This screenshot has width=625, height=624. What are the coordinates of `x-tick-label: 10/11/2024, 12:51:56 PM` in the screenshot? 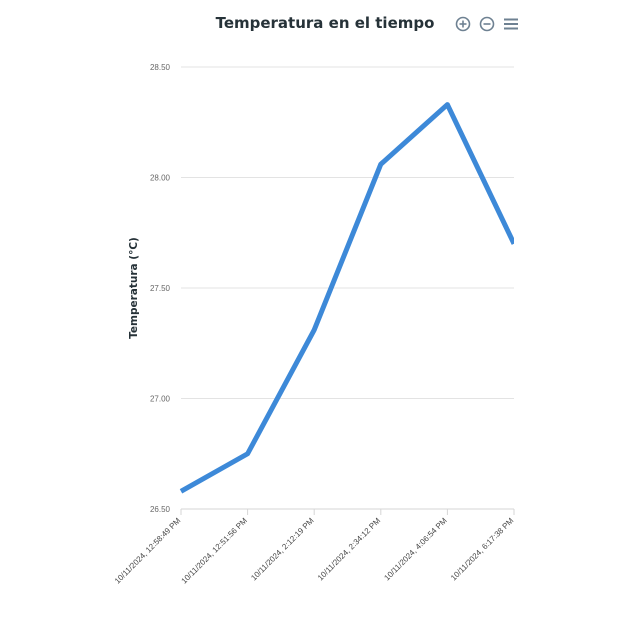 It's located at (215, 551).